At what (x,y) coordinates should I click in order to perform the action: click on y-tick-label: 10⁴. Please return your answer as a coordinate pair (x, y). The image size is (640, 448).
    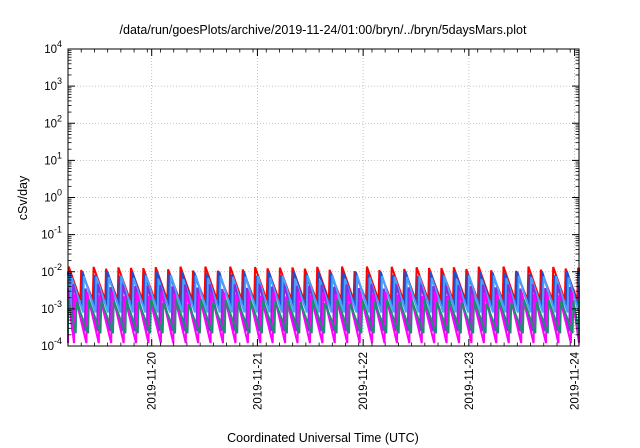
    Looking at the image, I should click on (53, 47).